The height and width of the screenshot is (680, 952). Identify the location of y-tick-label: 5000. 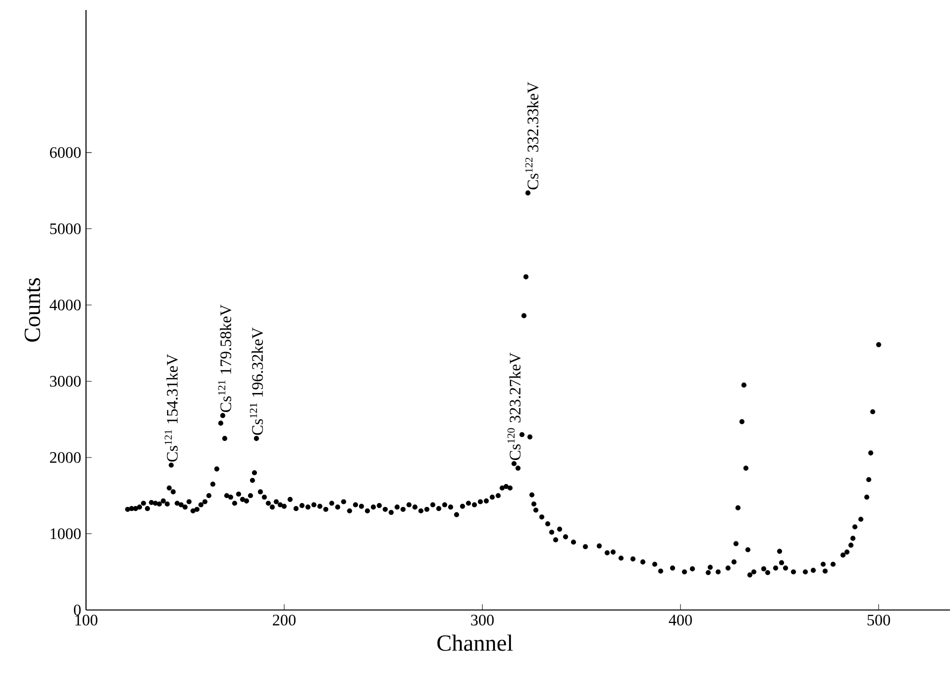
(65, 228).